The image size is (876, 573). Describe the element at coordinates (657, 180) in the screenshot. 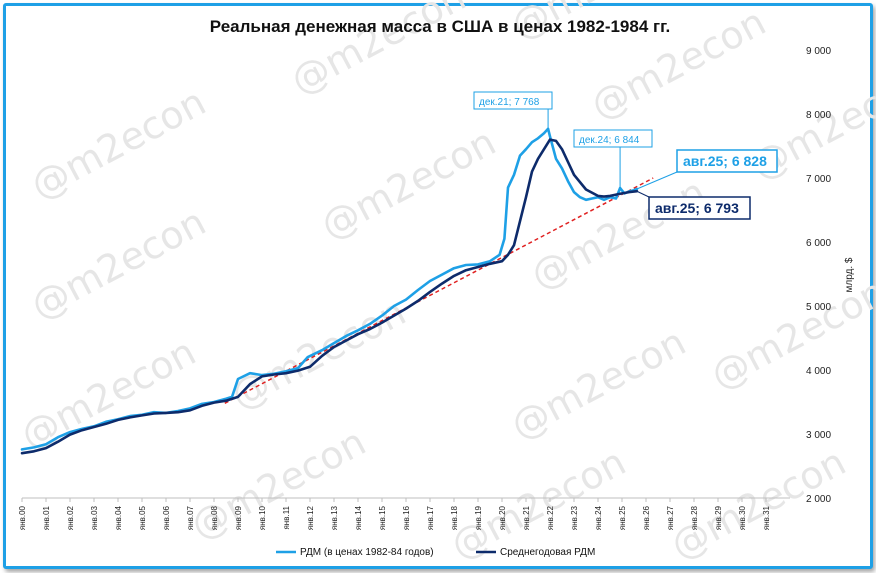

I see `annotation-aug25-rdm-leader` at that location.